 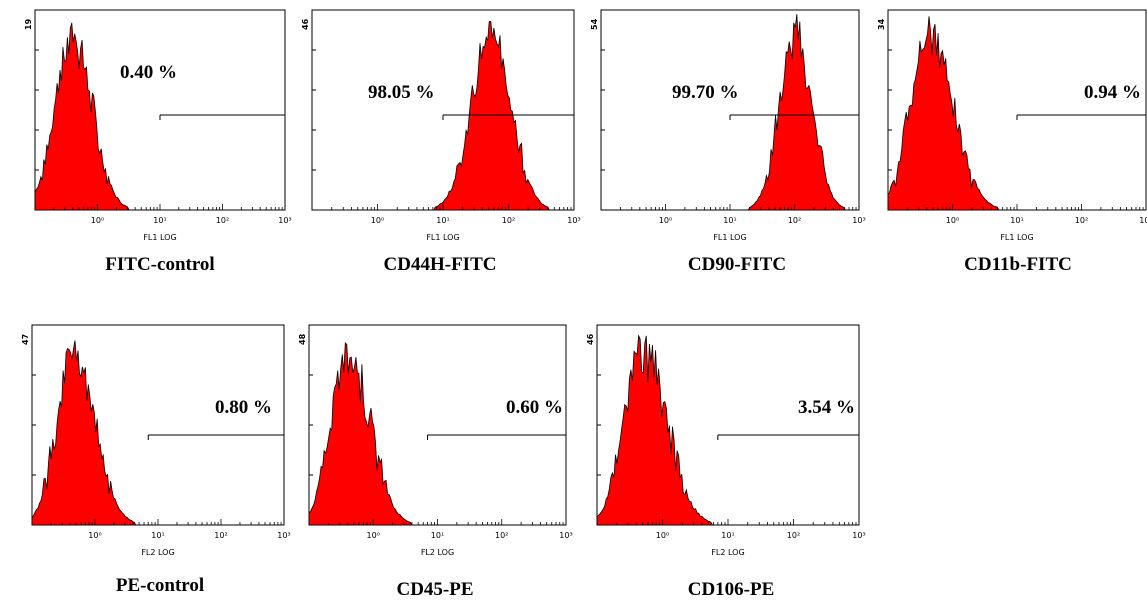 What do you see at coordinates (1012, 125) in the screenshot?
I see `histogram-chart: 0.94 % 34 10⁰ 10¹ 10² 10³ FL1 LOG` at bounding box center [1012, 125].